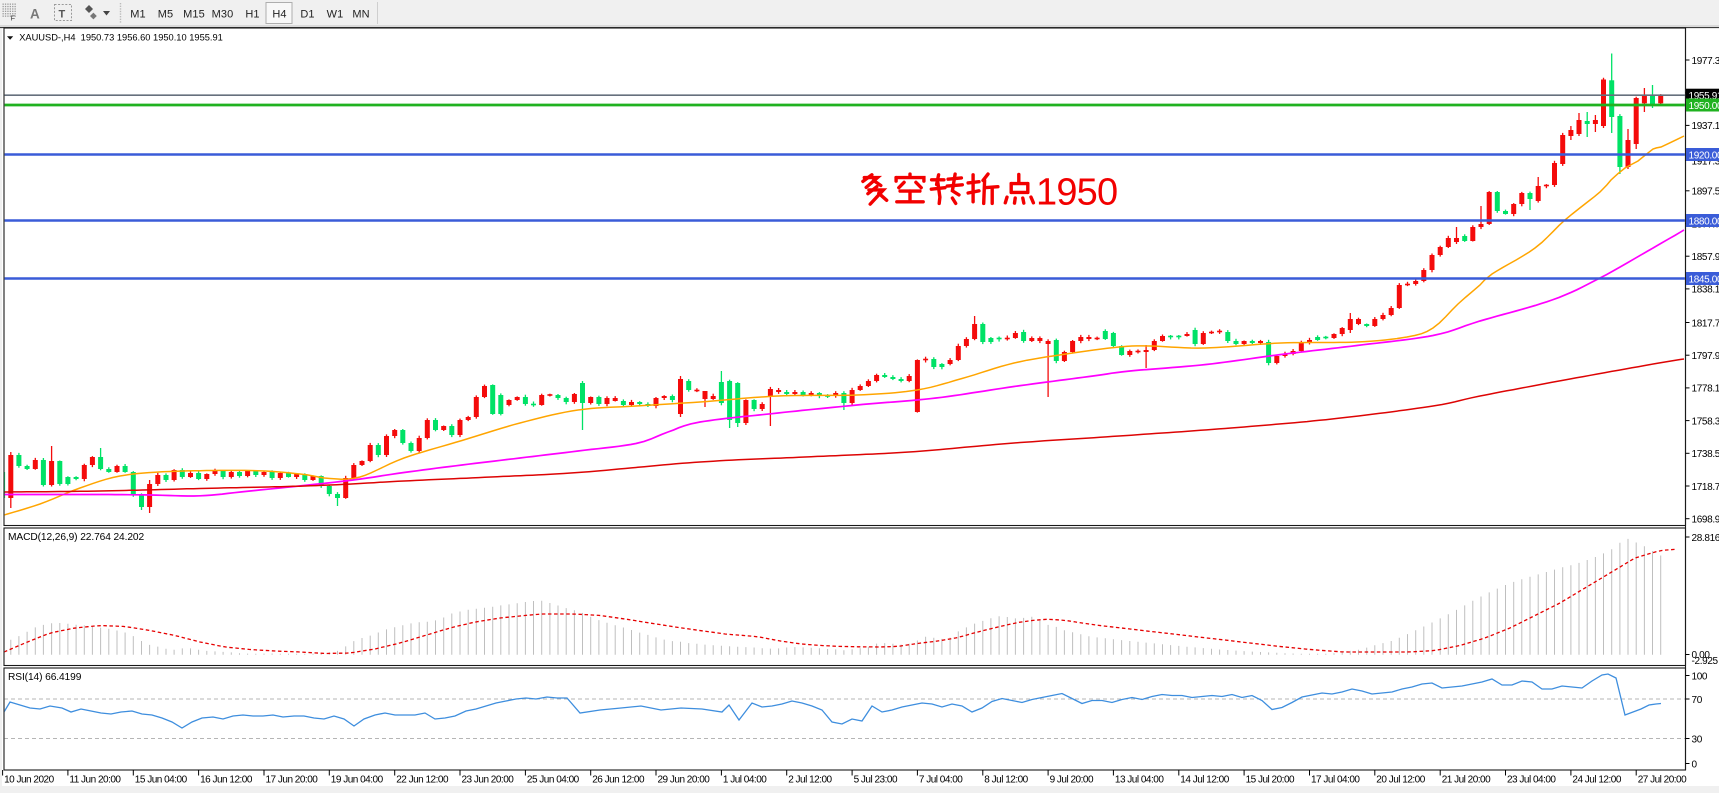  Describe the element at coordinates (335, 14) in the screenshot. I see `svg-text: W1` at that location.